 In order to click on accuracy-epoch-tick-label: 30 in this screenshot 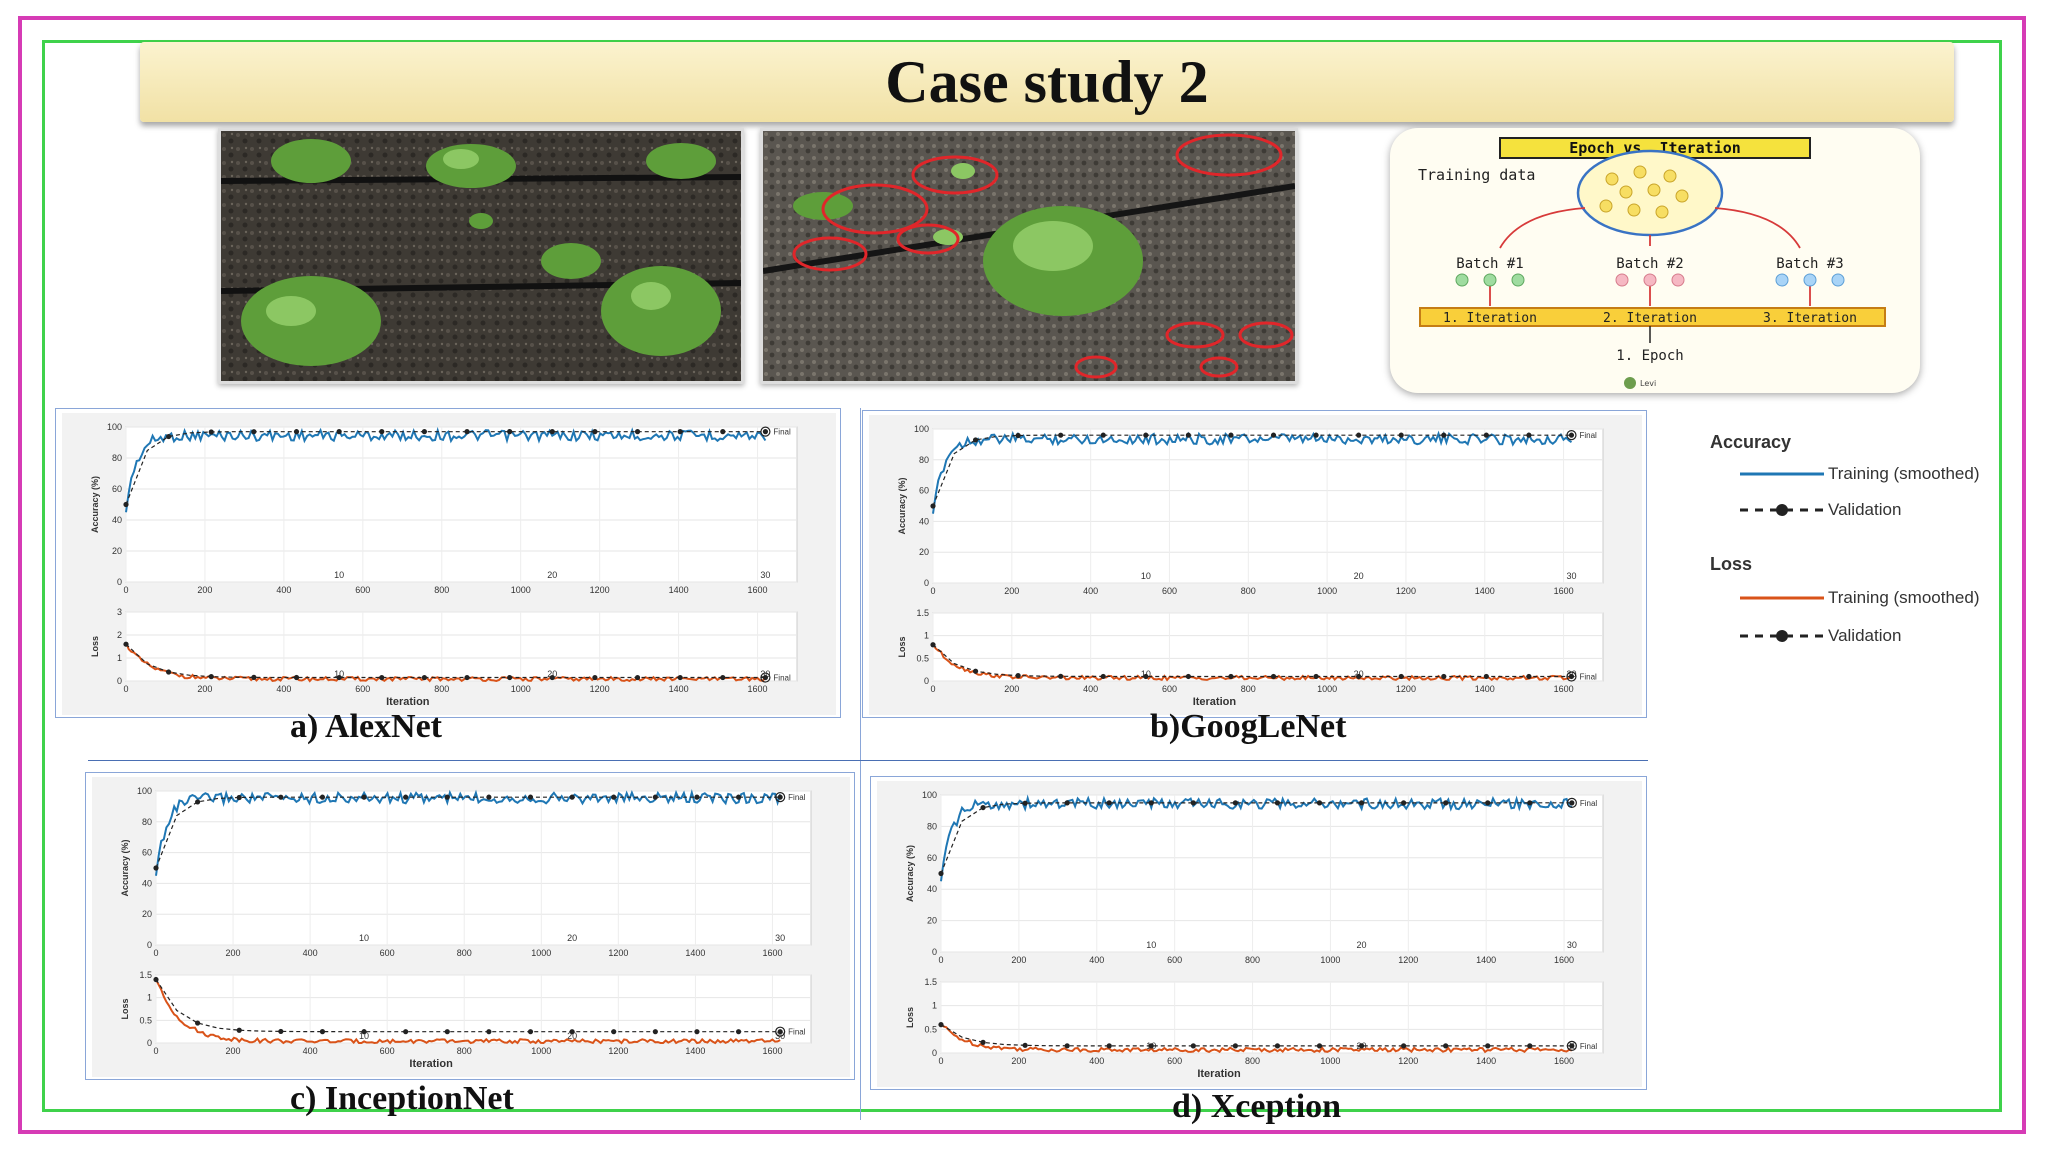, I will do `click(765, 575)`.